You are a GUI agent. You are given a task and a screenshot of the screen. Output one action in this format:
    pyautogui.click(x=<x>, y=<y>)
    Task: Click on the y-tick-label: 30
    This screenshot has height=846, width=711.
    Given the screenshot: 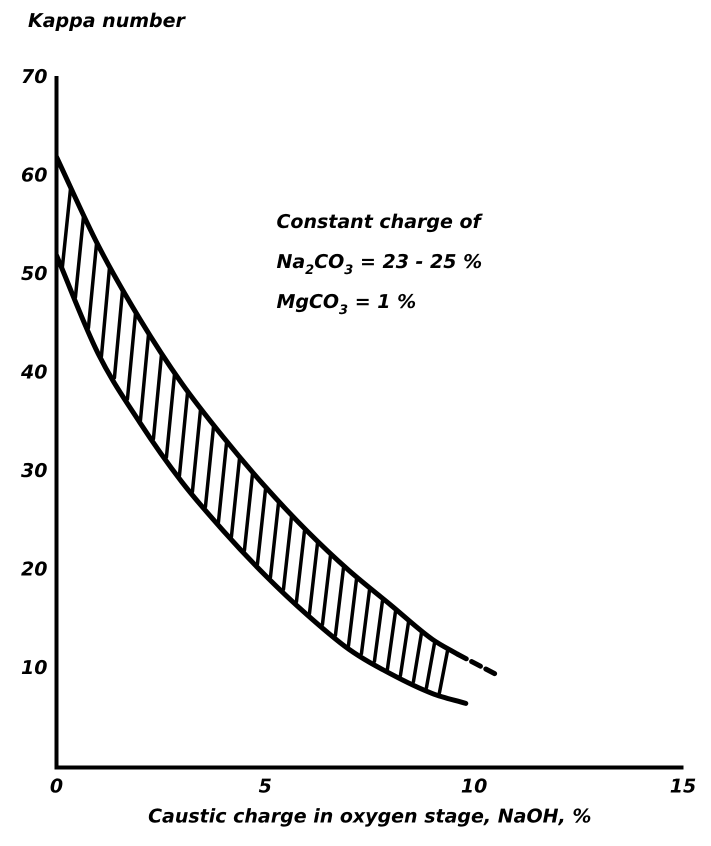 What is the action you would take?
    pyautogui.click(x=34, y=471)
    